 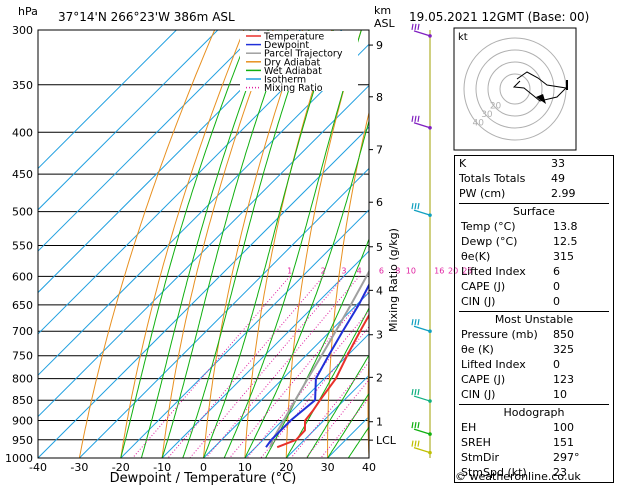 I want to click on height-tick-label: 3, so click(x=379, y=335).